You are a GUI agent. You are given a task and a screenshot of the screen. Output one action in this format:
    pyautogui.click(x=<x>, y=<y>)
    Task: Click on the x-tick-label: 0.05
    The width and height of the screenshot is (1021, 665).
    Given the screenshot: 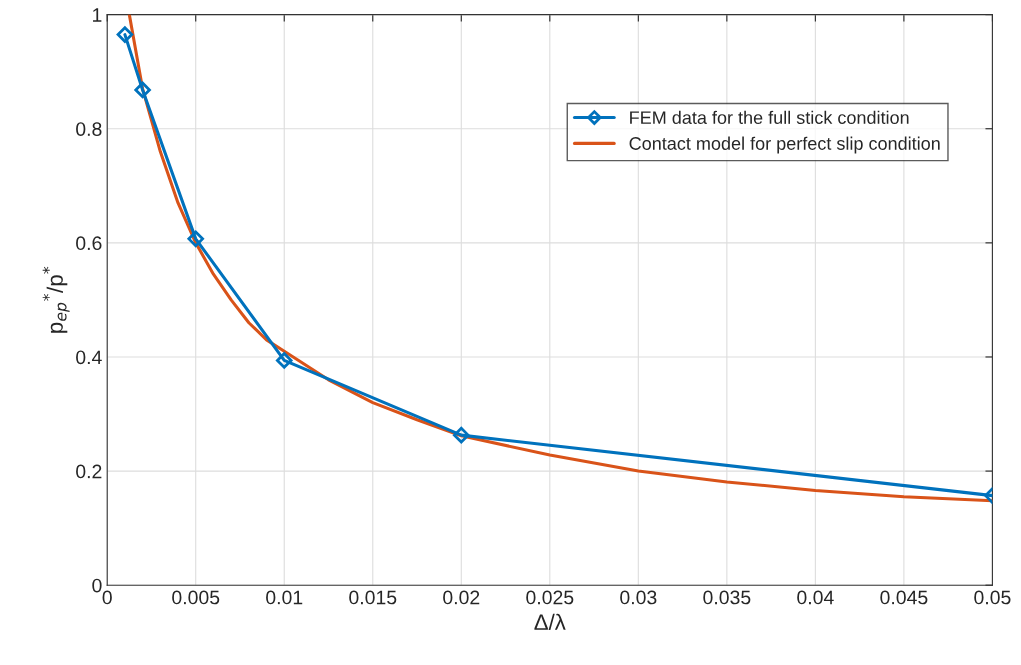 What is the action you would take?
    pyautogui.click(x=992, y=597)
    